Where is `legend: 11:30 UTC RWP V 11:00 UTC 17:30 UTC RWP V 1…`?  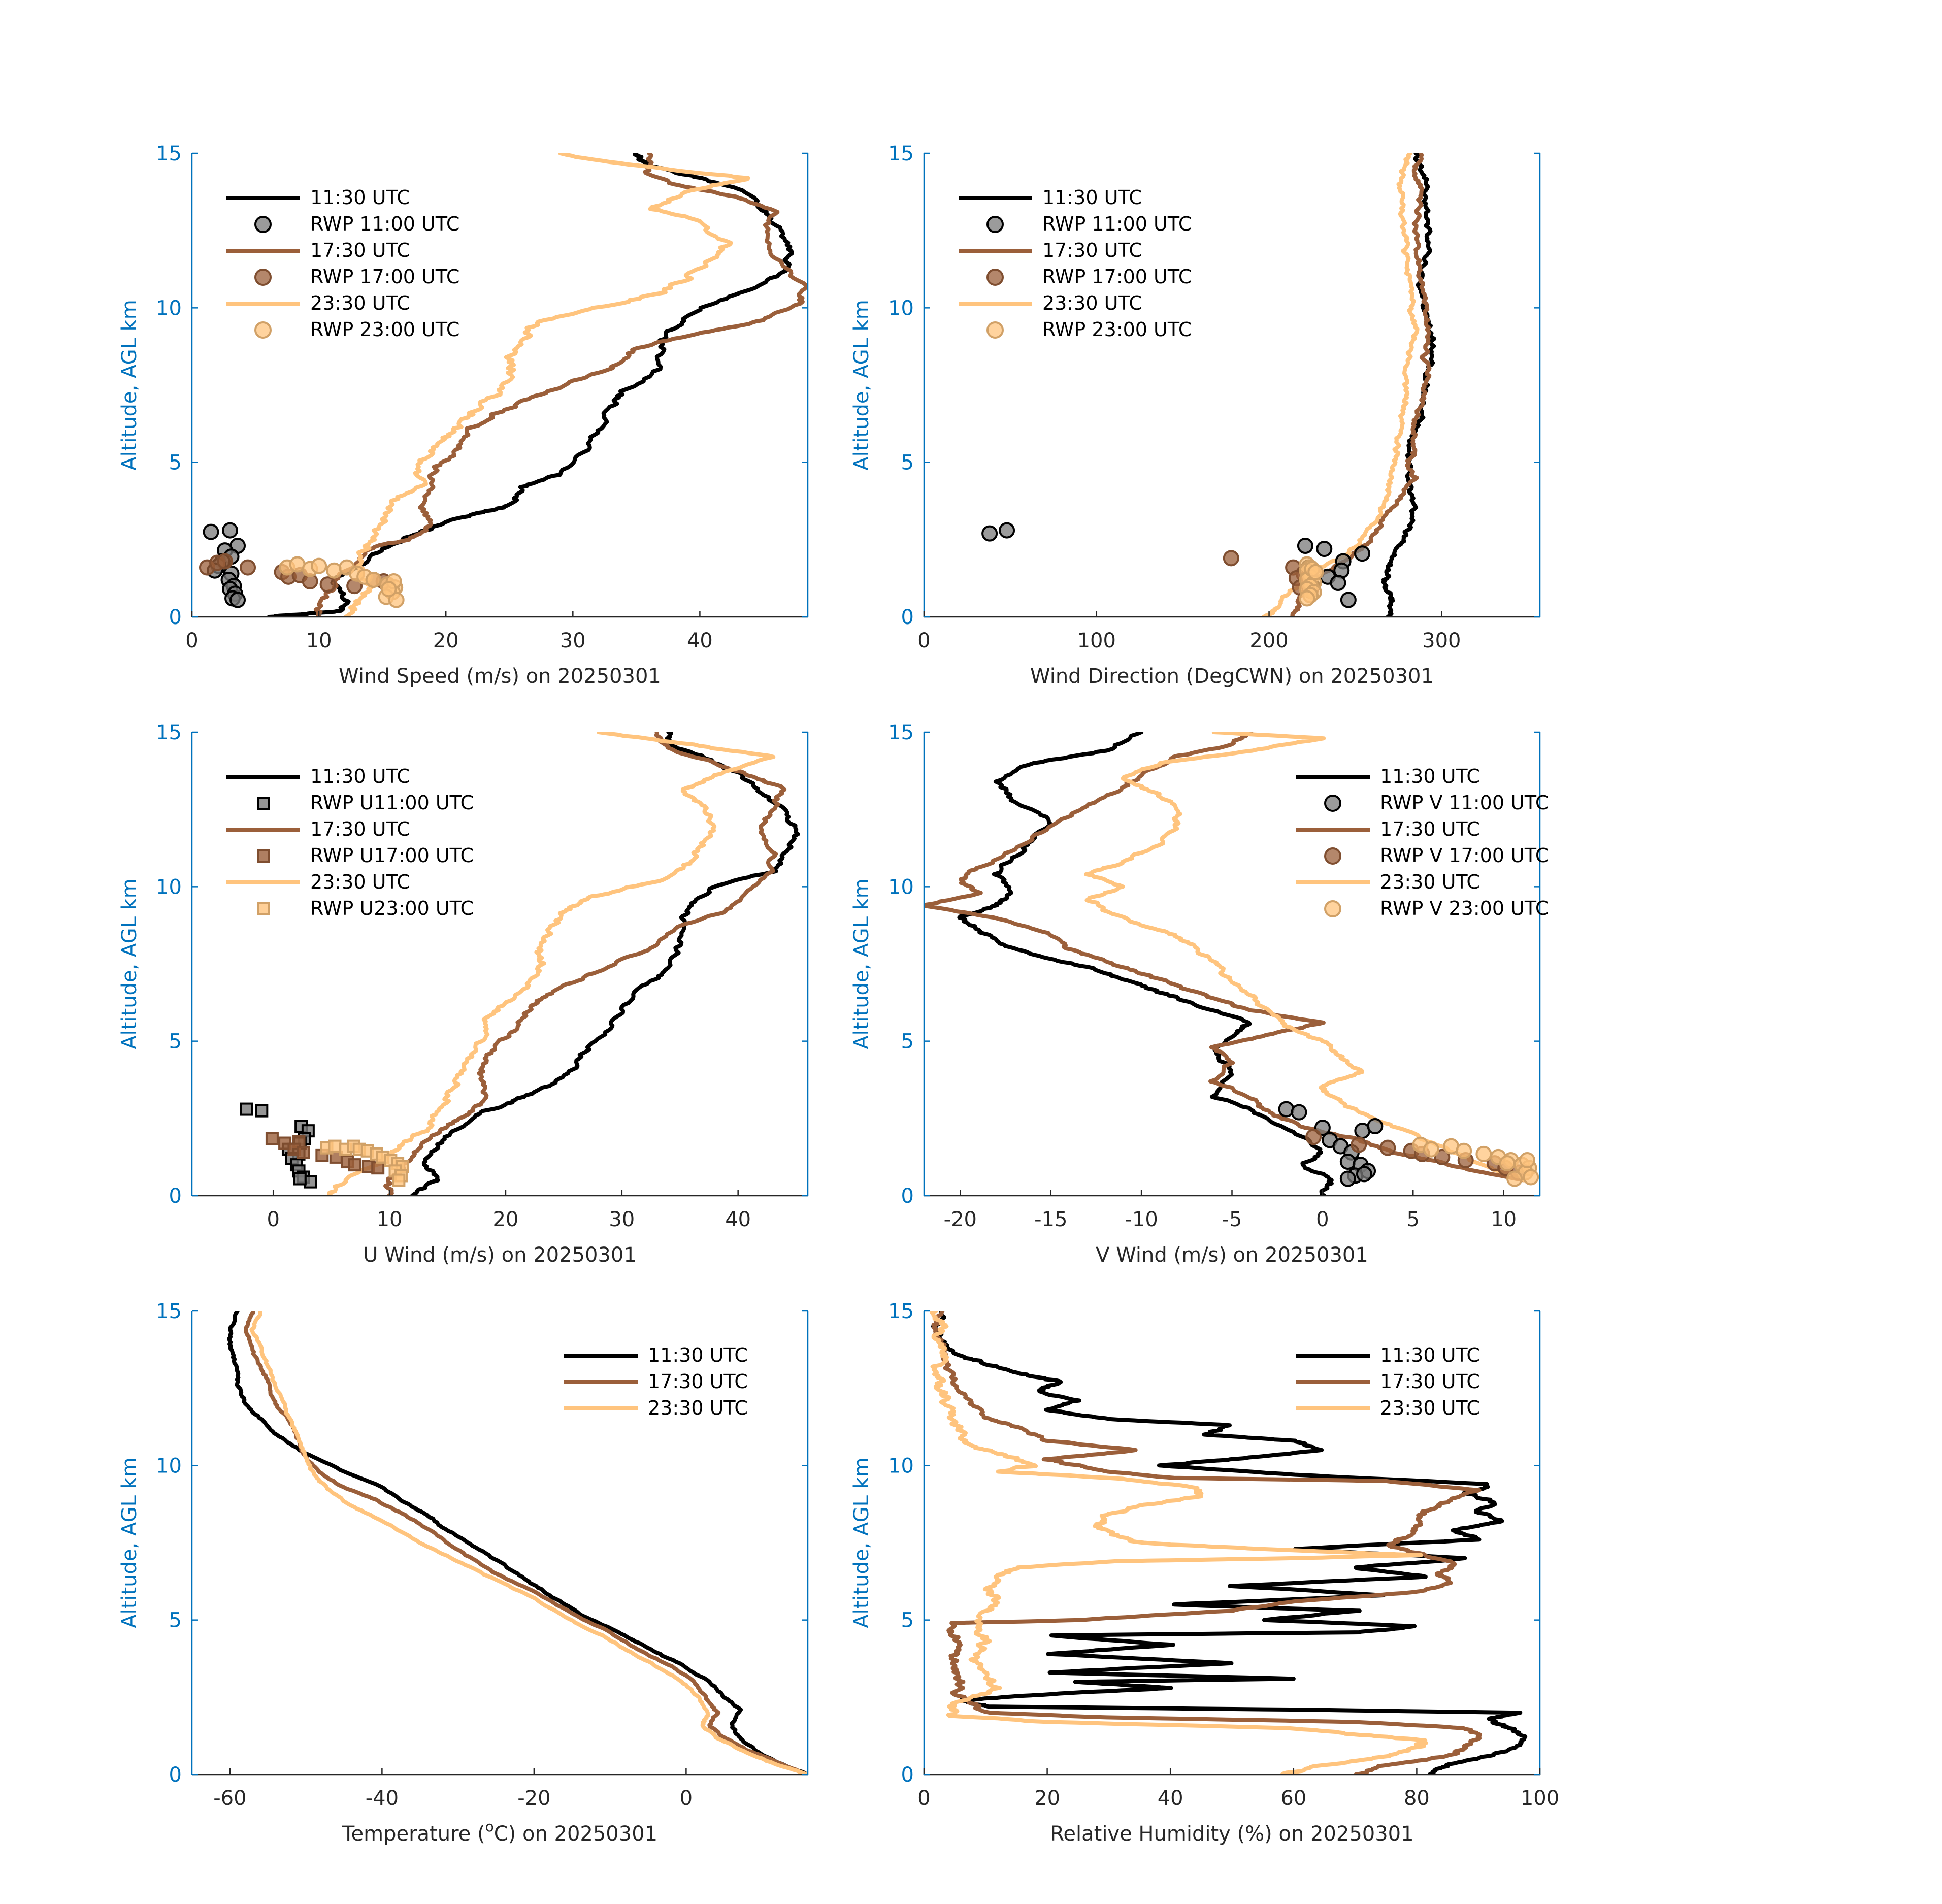 legend: 11:30 UTC RWP V 11:00 UTC 17:30 UTC RWP V 1… is located at coordinates (1422, 843).